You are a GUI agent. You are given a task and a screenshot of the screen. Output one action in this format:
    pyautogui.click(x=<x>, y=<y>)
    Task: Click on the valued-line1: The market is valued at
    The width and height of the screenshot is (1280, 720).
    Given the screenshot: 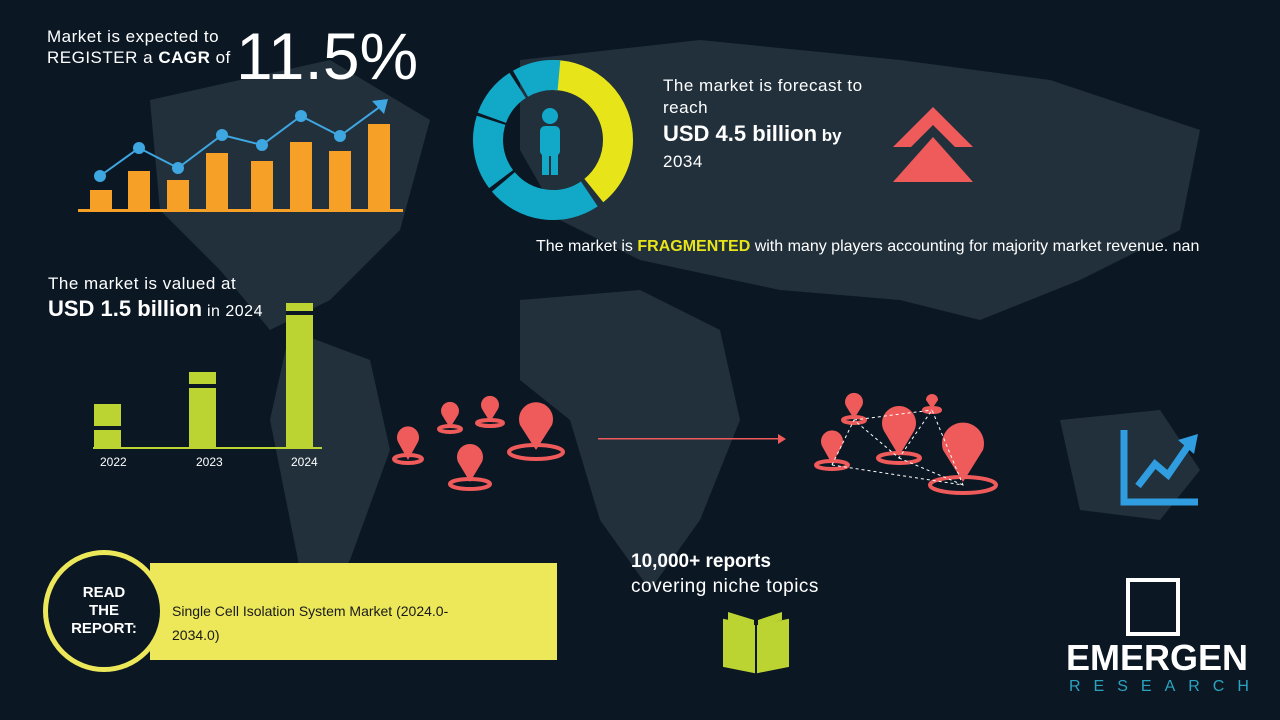 What is the action you would take?
    pyautogui.click(x=142, y=283)
    